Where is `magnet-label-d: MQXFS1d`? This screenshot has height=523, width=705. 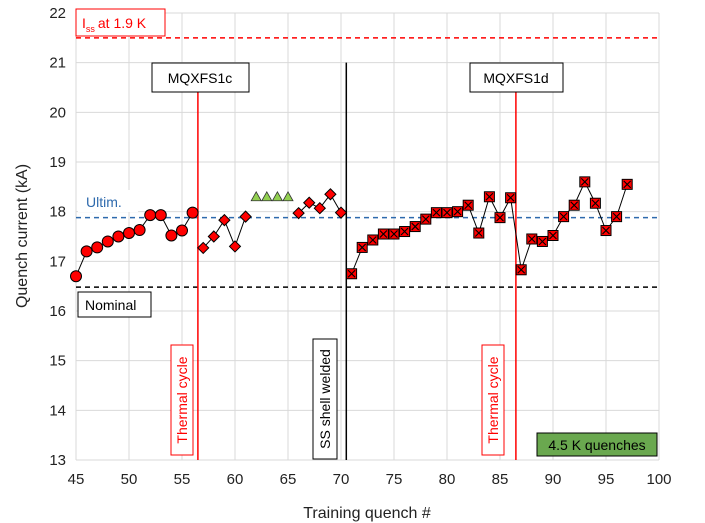 magnet-label-d: MQXFS1d is located at coordinates (516, 77).